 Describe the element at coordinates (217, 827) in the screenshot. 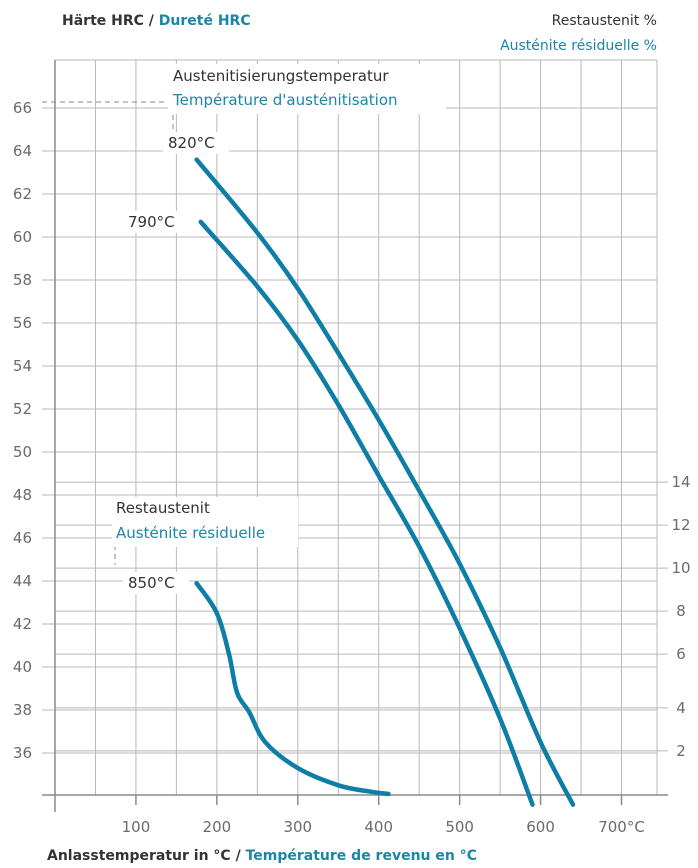

I see `x-tick-label: 200` at that location.